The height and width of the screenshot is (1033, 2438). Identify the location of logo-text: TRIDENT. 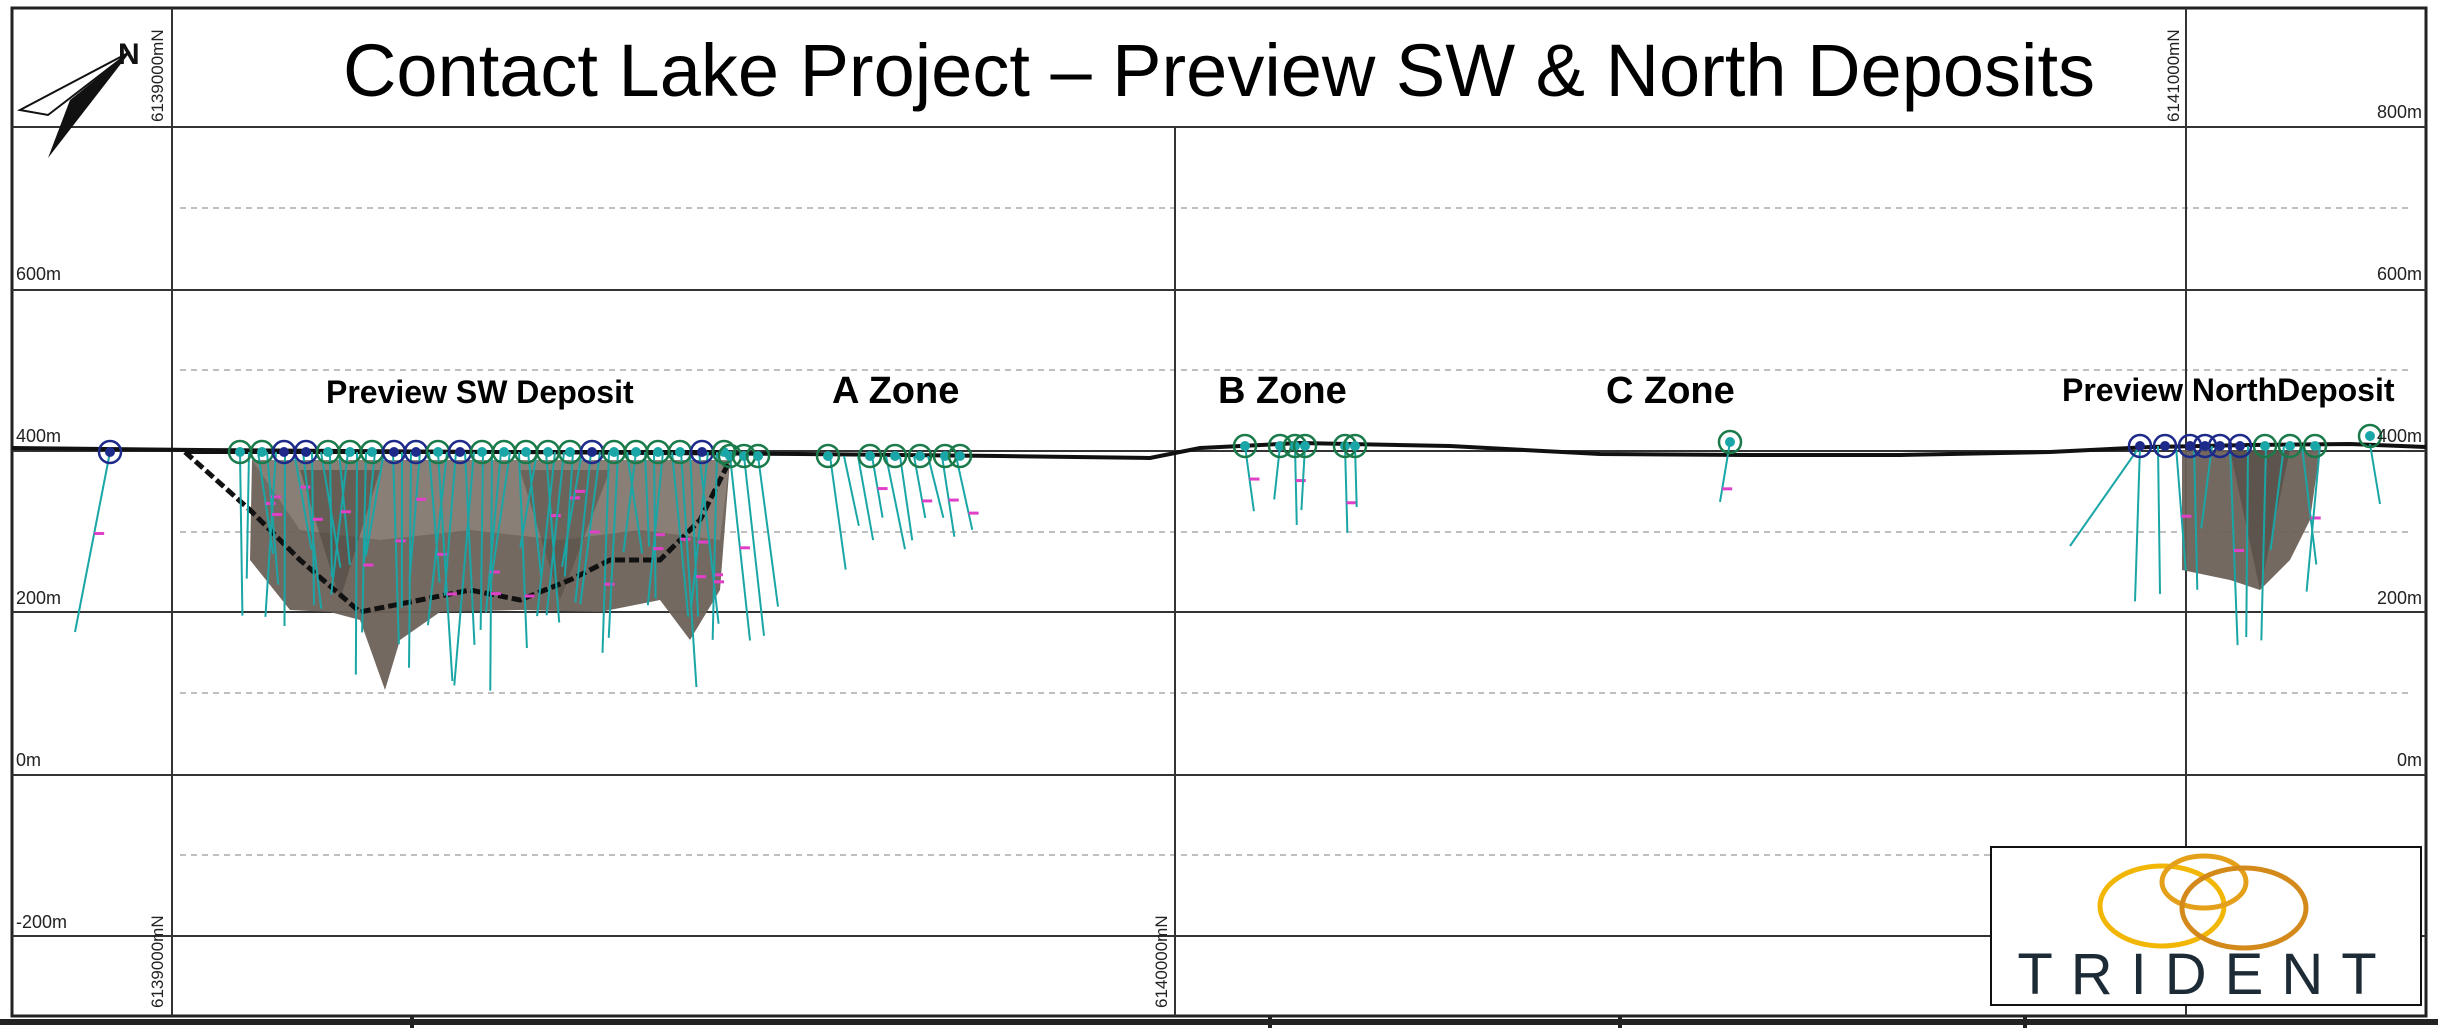
(2206, 974).